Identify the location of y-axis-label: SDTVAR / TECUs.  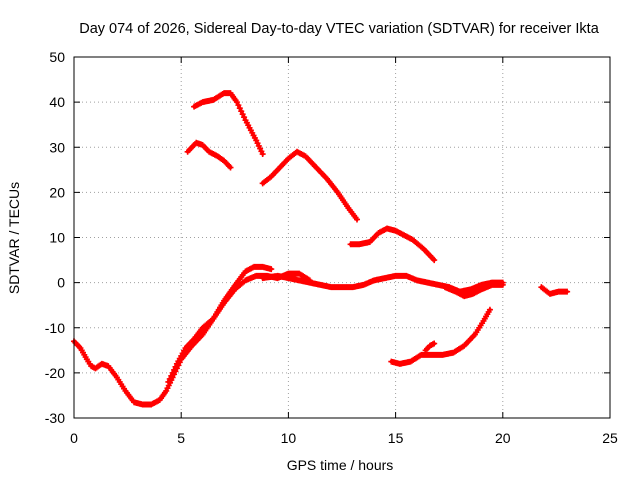
(14, 238).